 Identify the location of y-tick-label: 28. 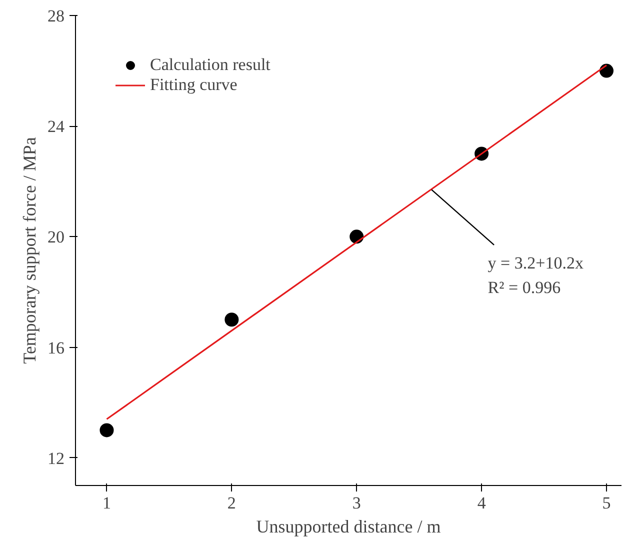
(56, 16).